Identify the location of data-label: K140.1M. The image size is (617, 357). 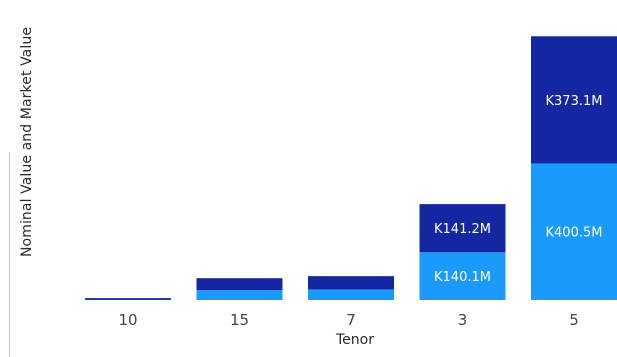
(462, 277).